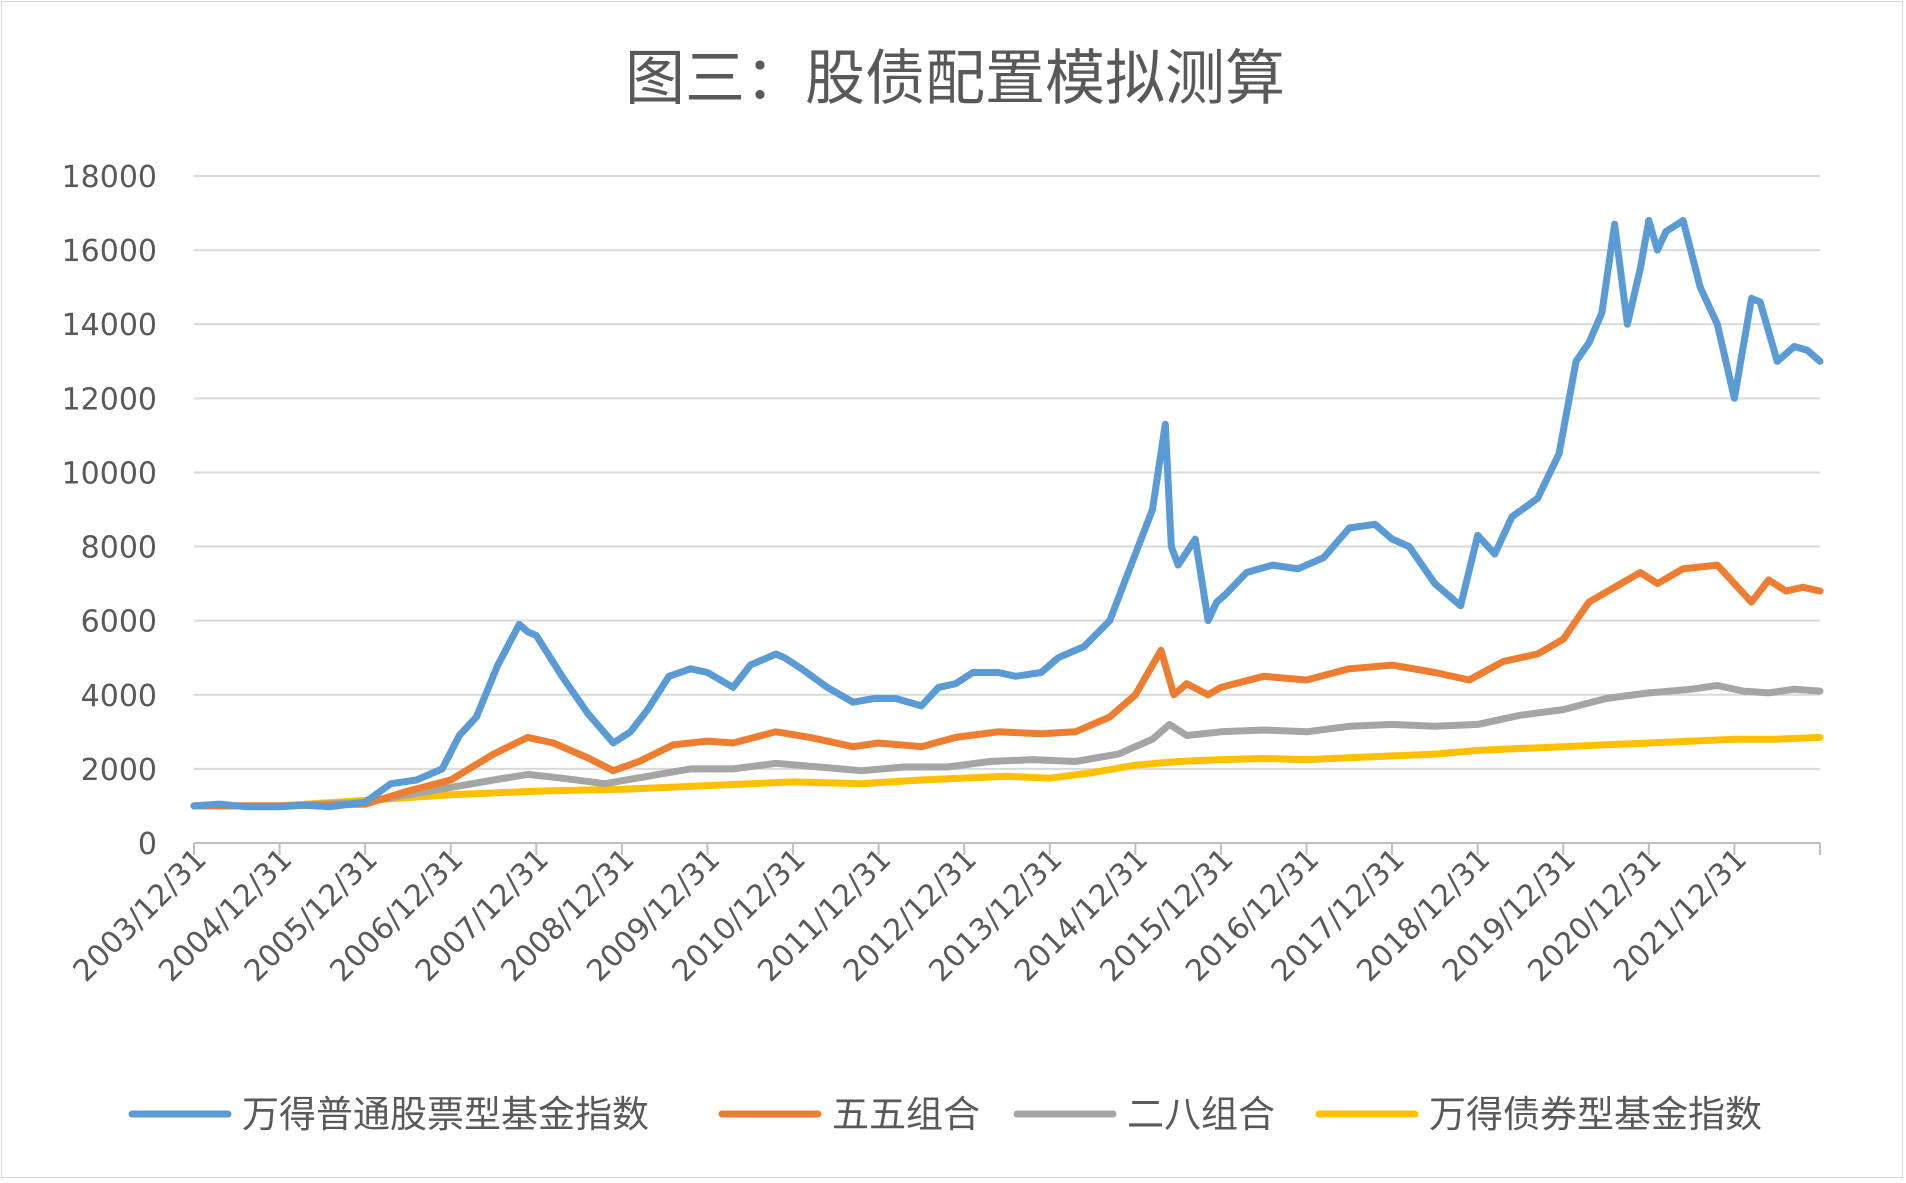 This screenshot has width=1906, height=1183. What do you see at coordinates (445, 1114) in the screenshot?
I see `legend-label: 万得普通股票型基金指数` at bounding box center [445, 1114].